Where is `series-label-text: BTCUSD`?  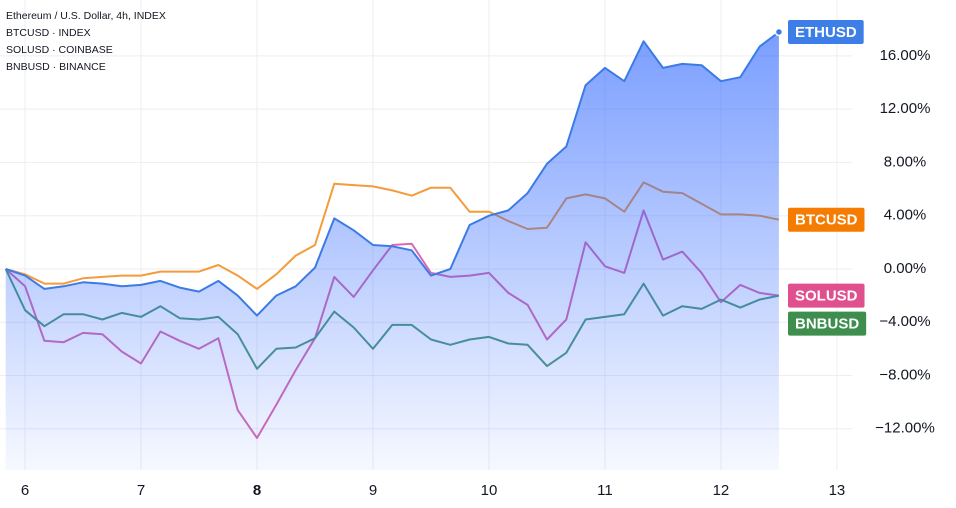
series-label-text: BTCUSD is located at coordinates (826, 220).